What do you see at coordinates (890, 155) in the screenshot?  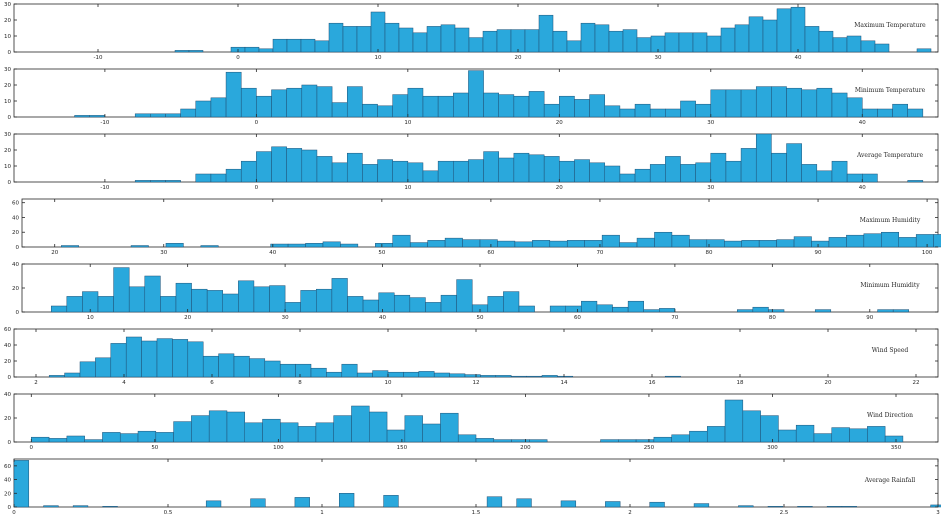 I see `panel-3-title: Average Temperature` at bounding box center [890, 155].